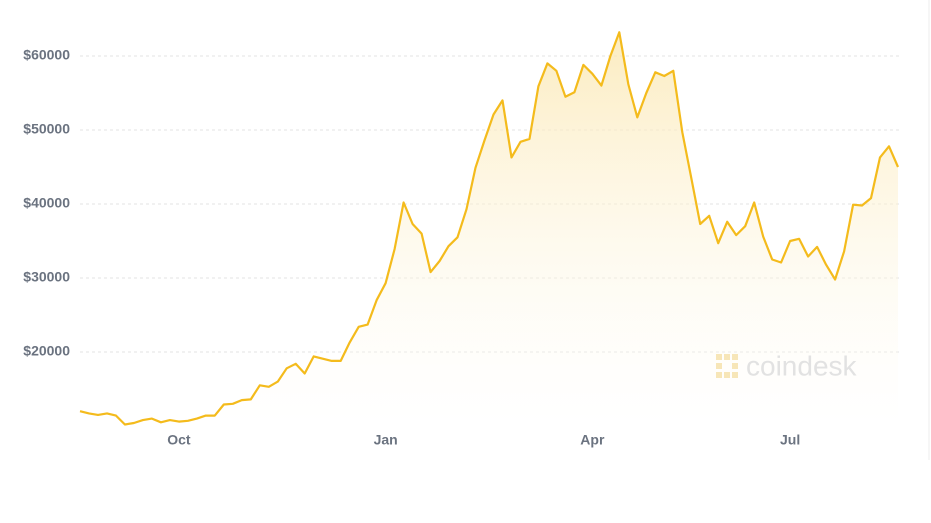 This screenshot has height=523, width=931. Describe the element at coordinates (802, 365) in the screenshot. I see `watermark: coindesk` at that location.